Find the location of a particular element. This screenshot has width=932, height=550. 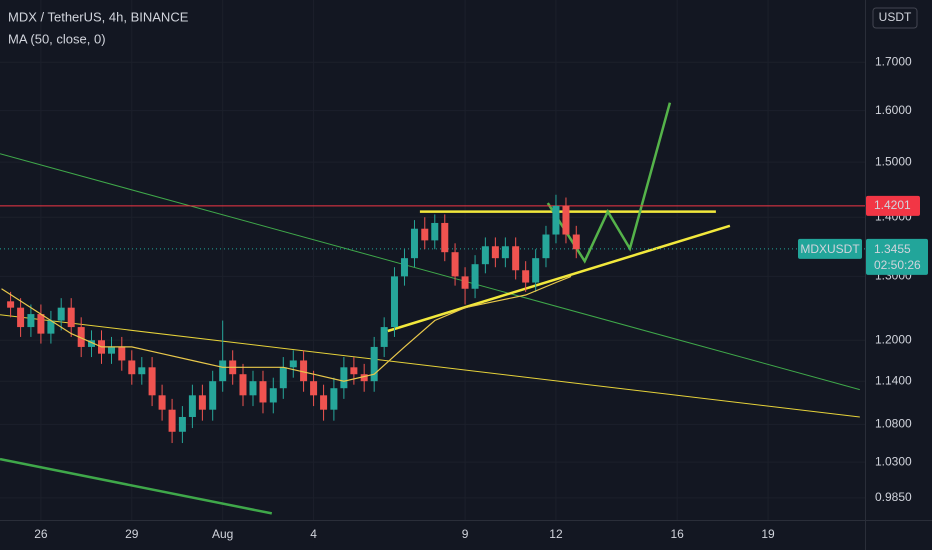

x-tick-label: Aug is located at coordinates (222, 534).